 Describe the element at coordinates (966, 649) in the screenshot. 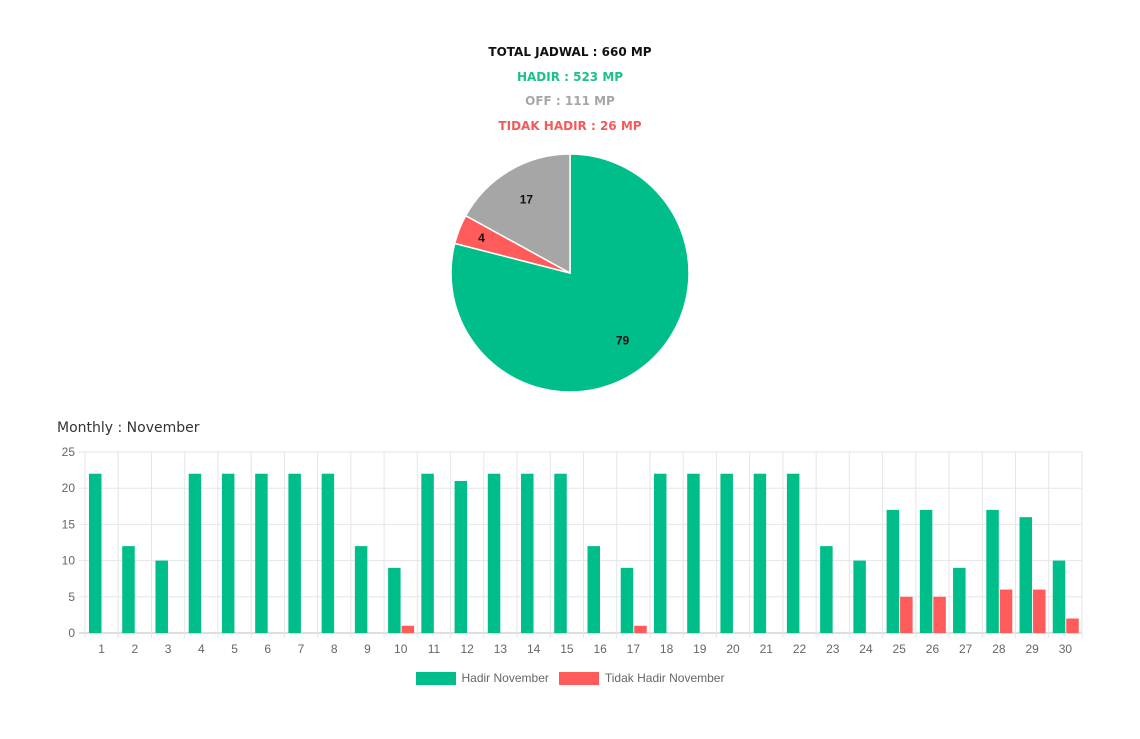

I see `x-tick-label: 27` at that location.